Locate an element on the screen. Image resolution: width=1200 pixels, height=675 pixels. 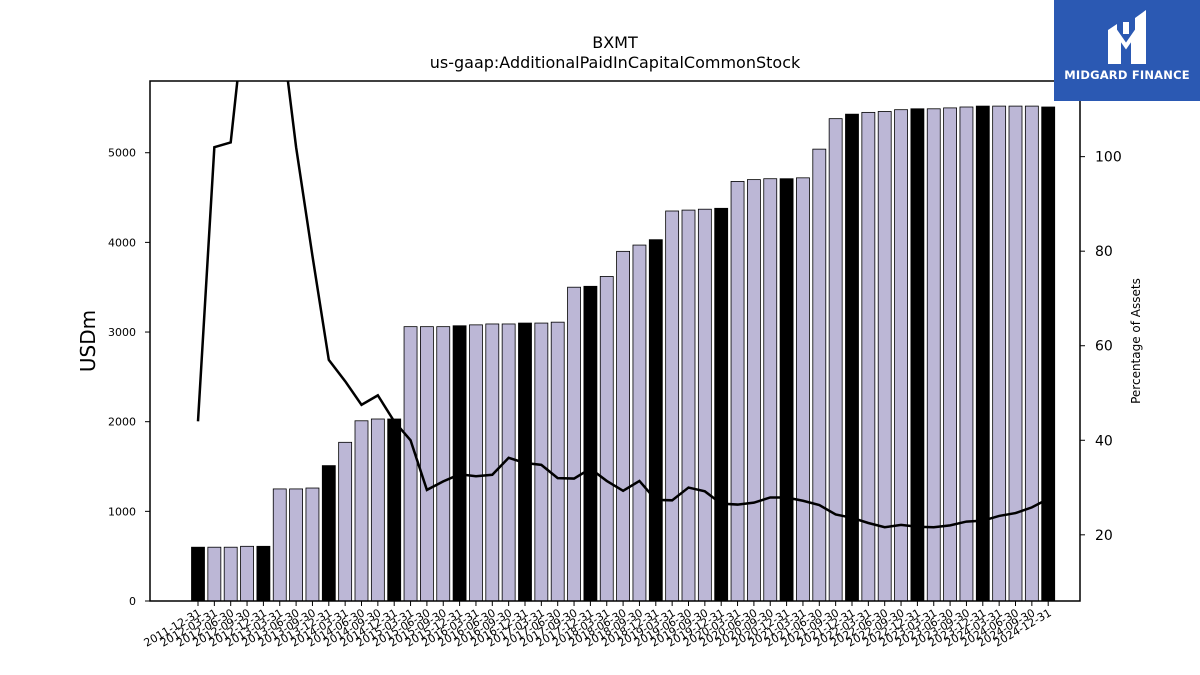
y2-tick-label: 100 is located at coordinates (1108, 158).